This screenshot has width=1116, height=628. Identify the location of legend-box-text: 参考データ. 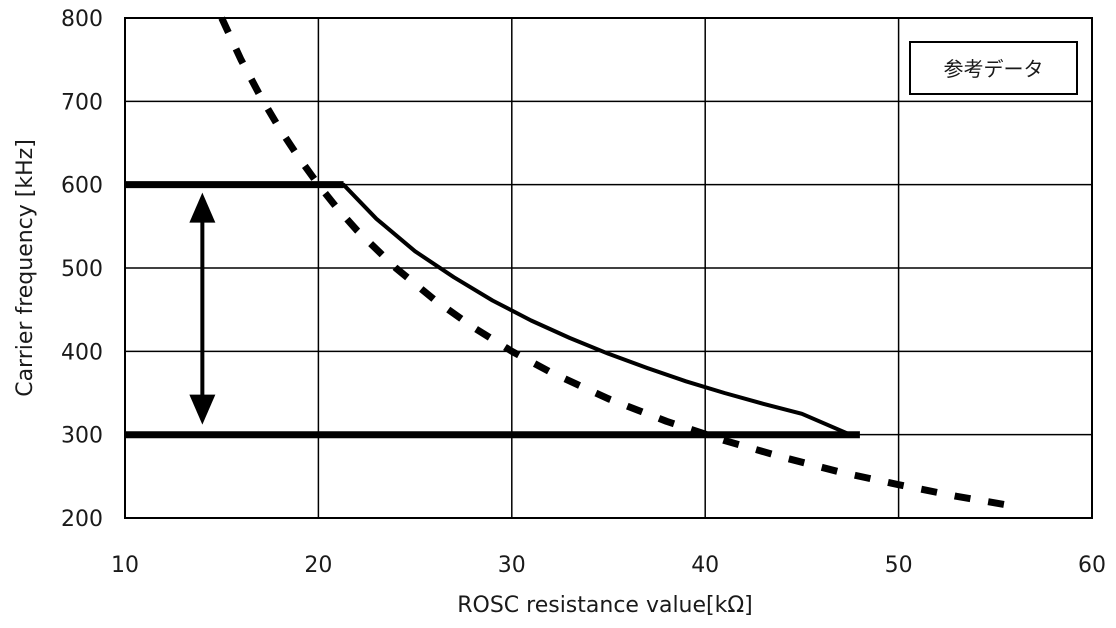
(994, 69).